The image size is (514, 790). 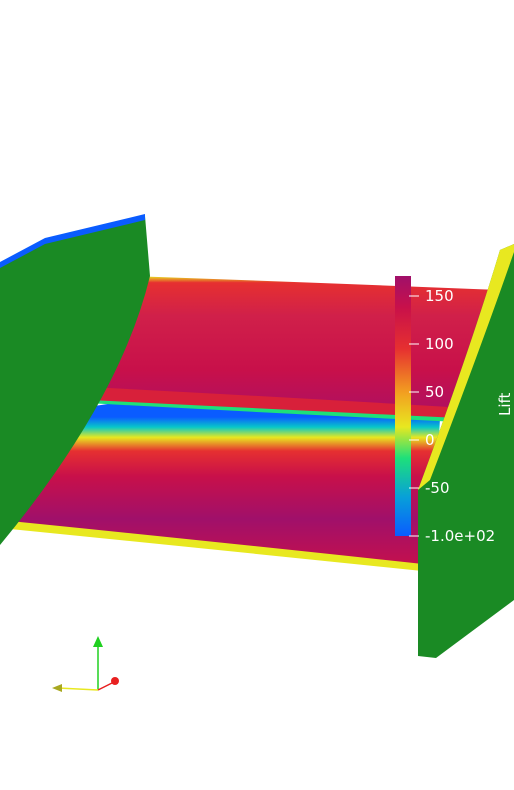 What do you see at coordinates (216, 546) in the screenshot?
I see `lower-wing-edge` at bounding box center [216, 546].